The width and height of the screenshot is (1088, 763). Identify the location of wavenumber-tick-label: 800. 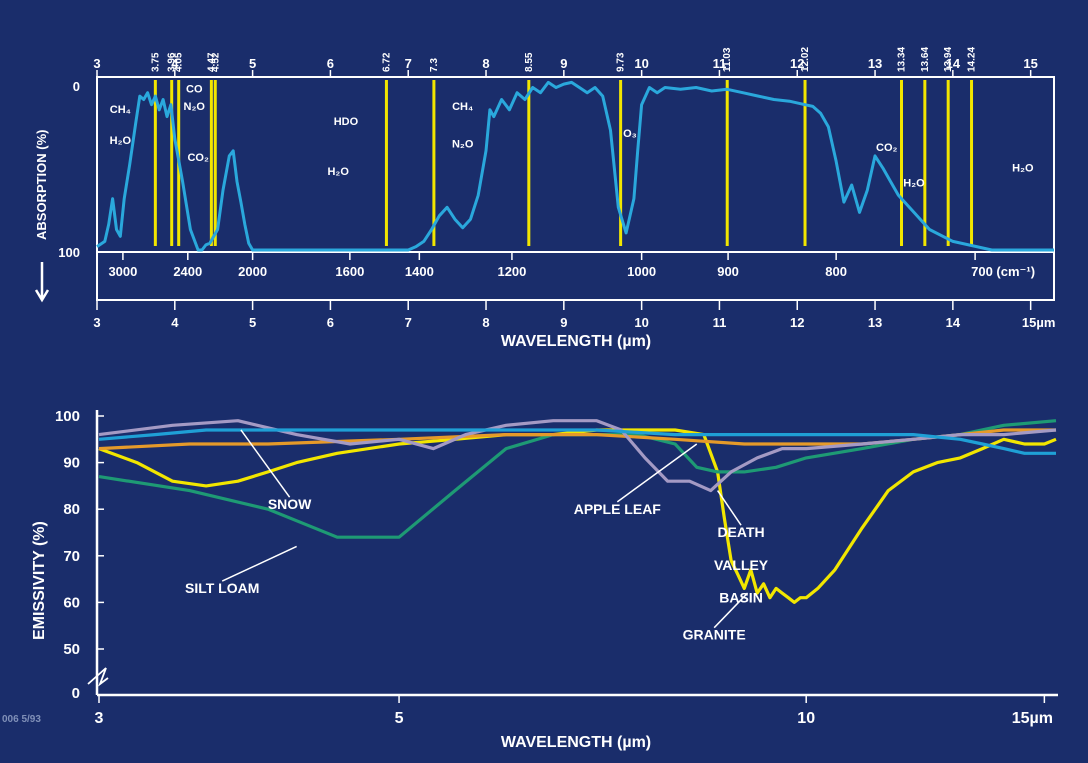
(836, 271).